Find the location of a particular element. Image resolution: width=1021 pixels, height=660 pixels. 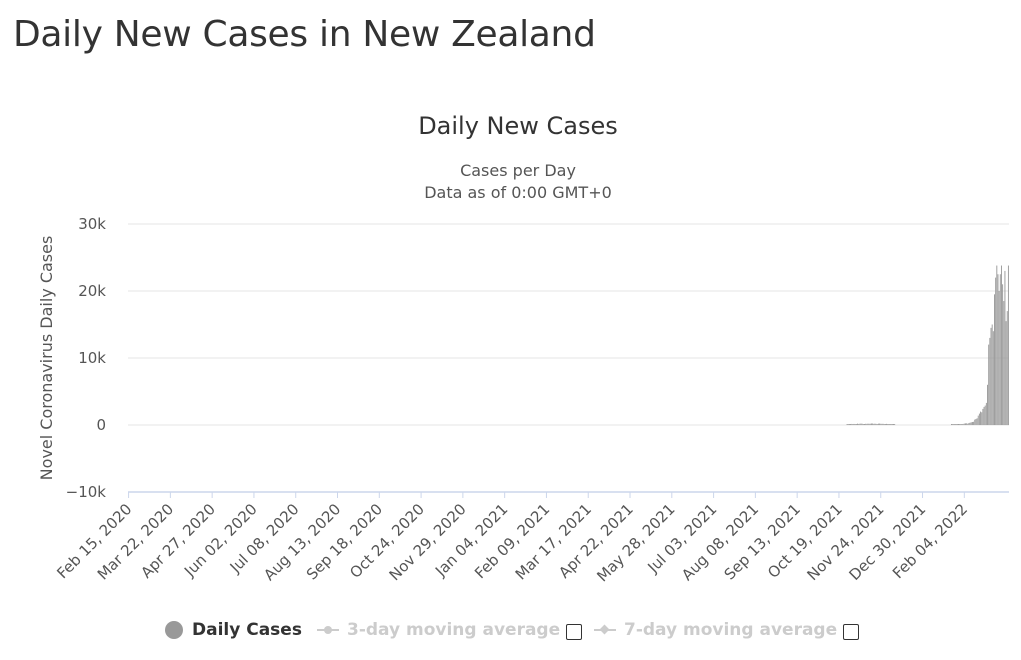

legend-item-7-day-average: 7-day moving average is located at coordinates (715, 630).